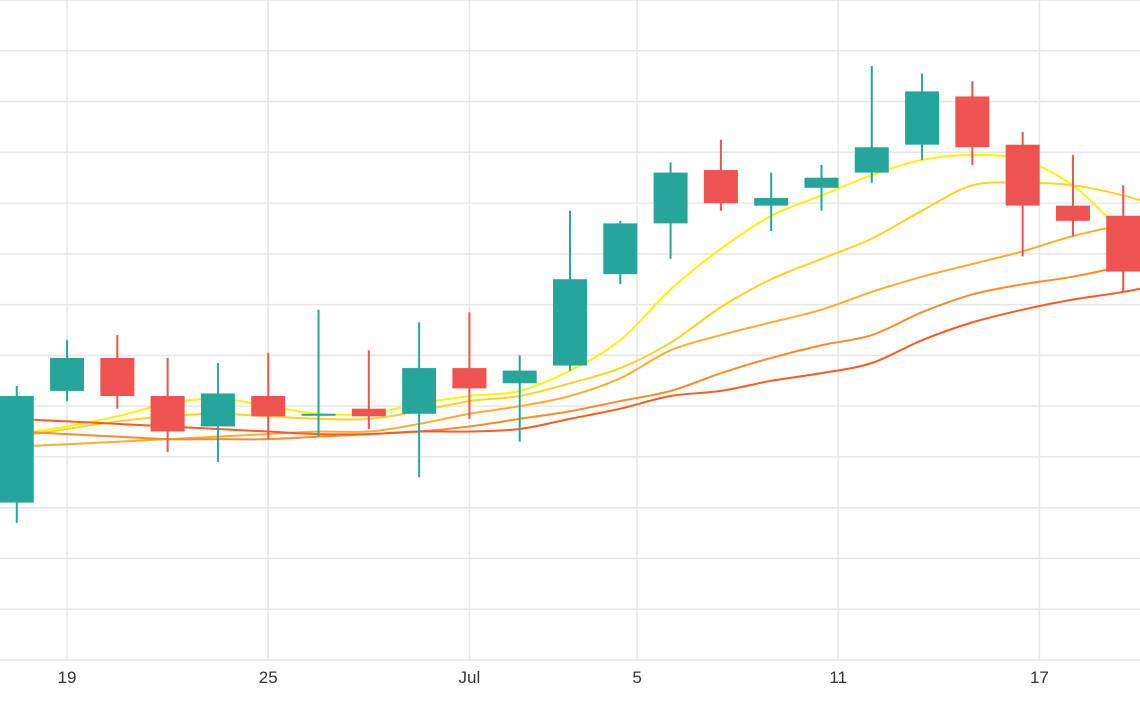 Image resolution: width=1140 pixels, height=710 pixels. What do you see at coordinates (1039, 677) in the screenshot?
I see `x-tick-label: 17` at bounding box center [1039, 677].